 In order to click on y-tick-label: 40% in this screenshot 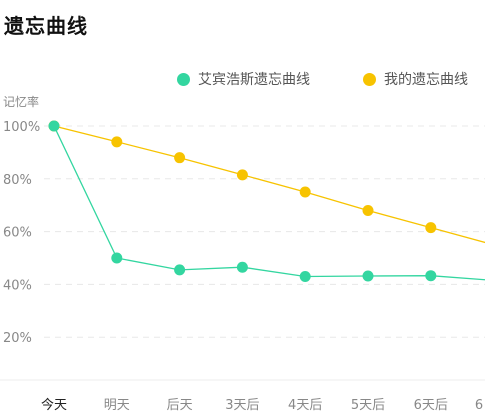, I will do `click(17, 285)`.